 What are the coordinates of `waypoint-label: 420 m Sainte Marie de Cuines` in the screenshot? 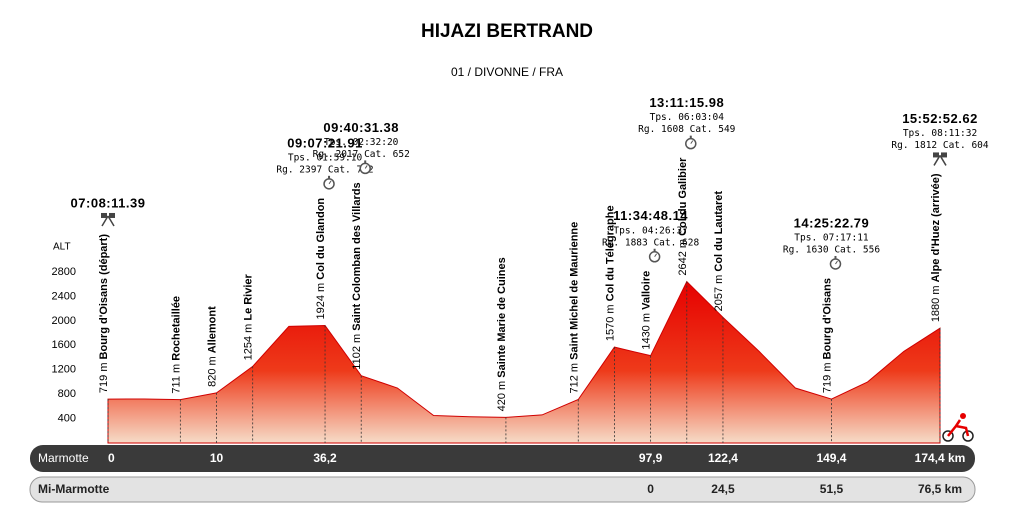 It's located at (502, 334).